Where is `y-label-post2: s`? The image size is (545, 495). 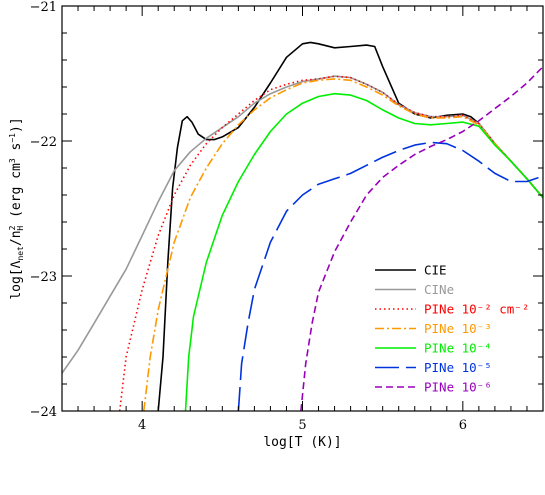
y-label-post2: s is located at coordinates (16, 151).